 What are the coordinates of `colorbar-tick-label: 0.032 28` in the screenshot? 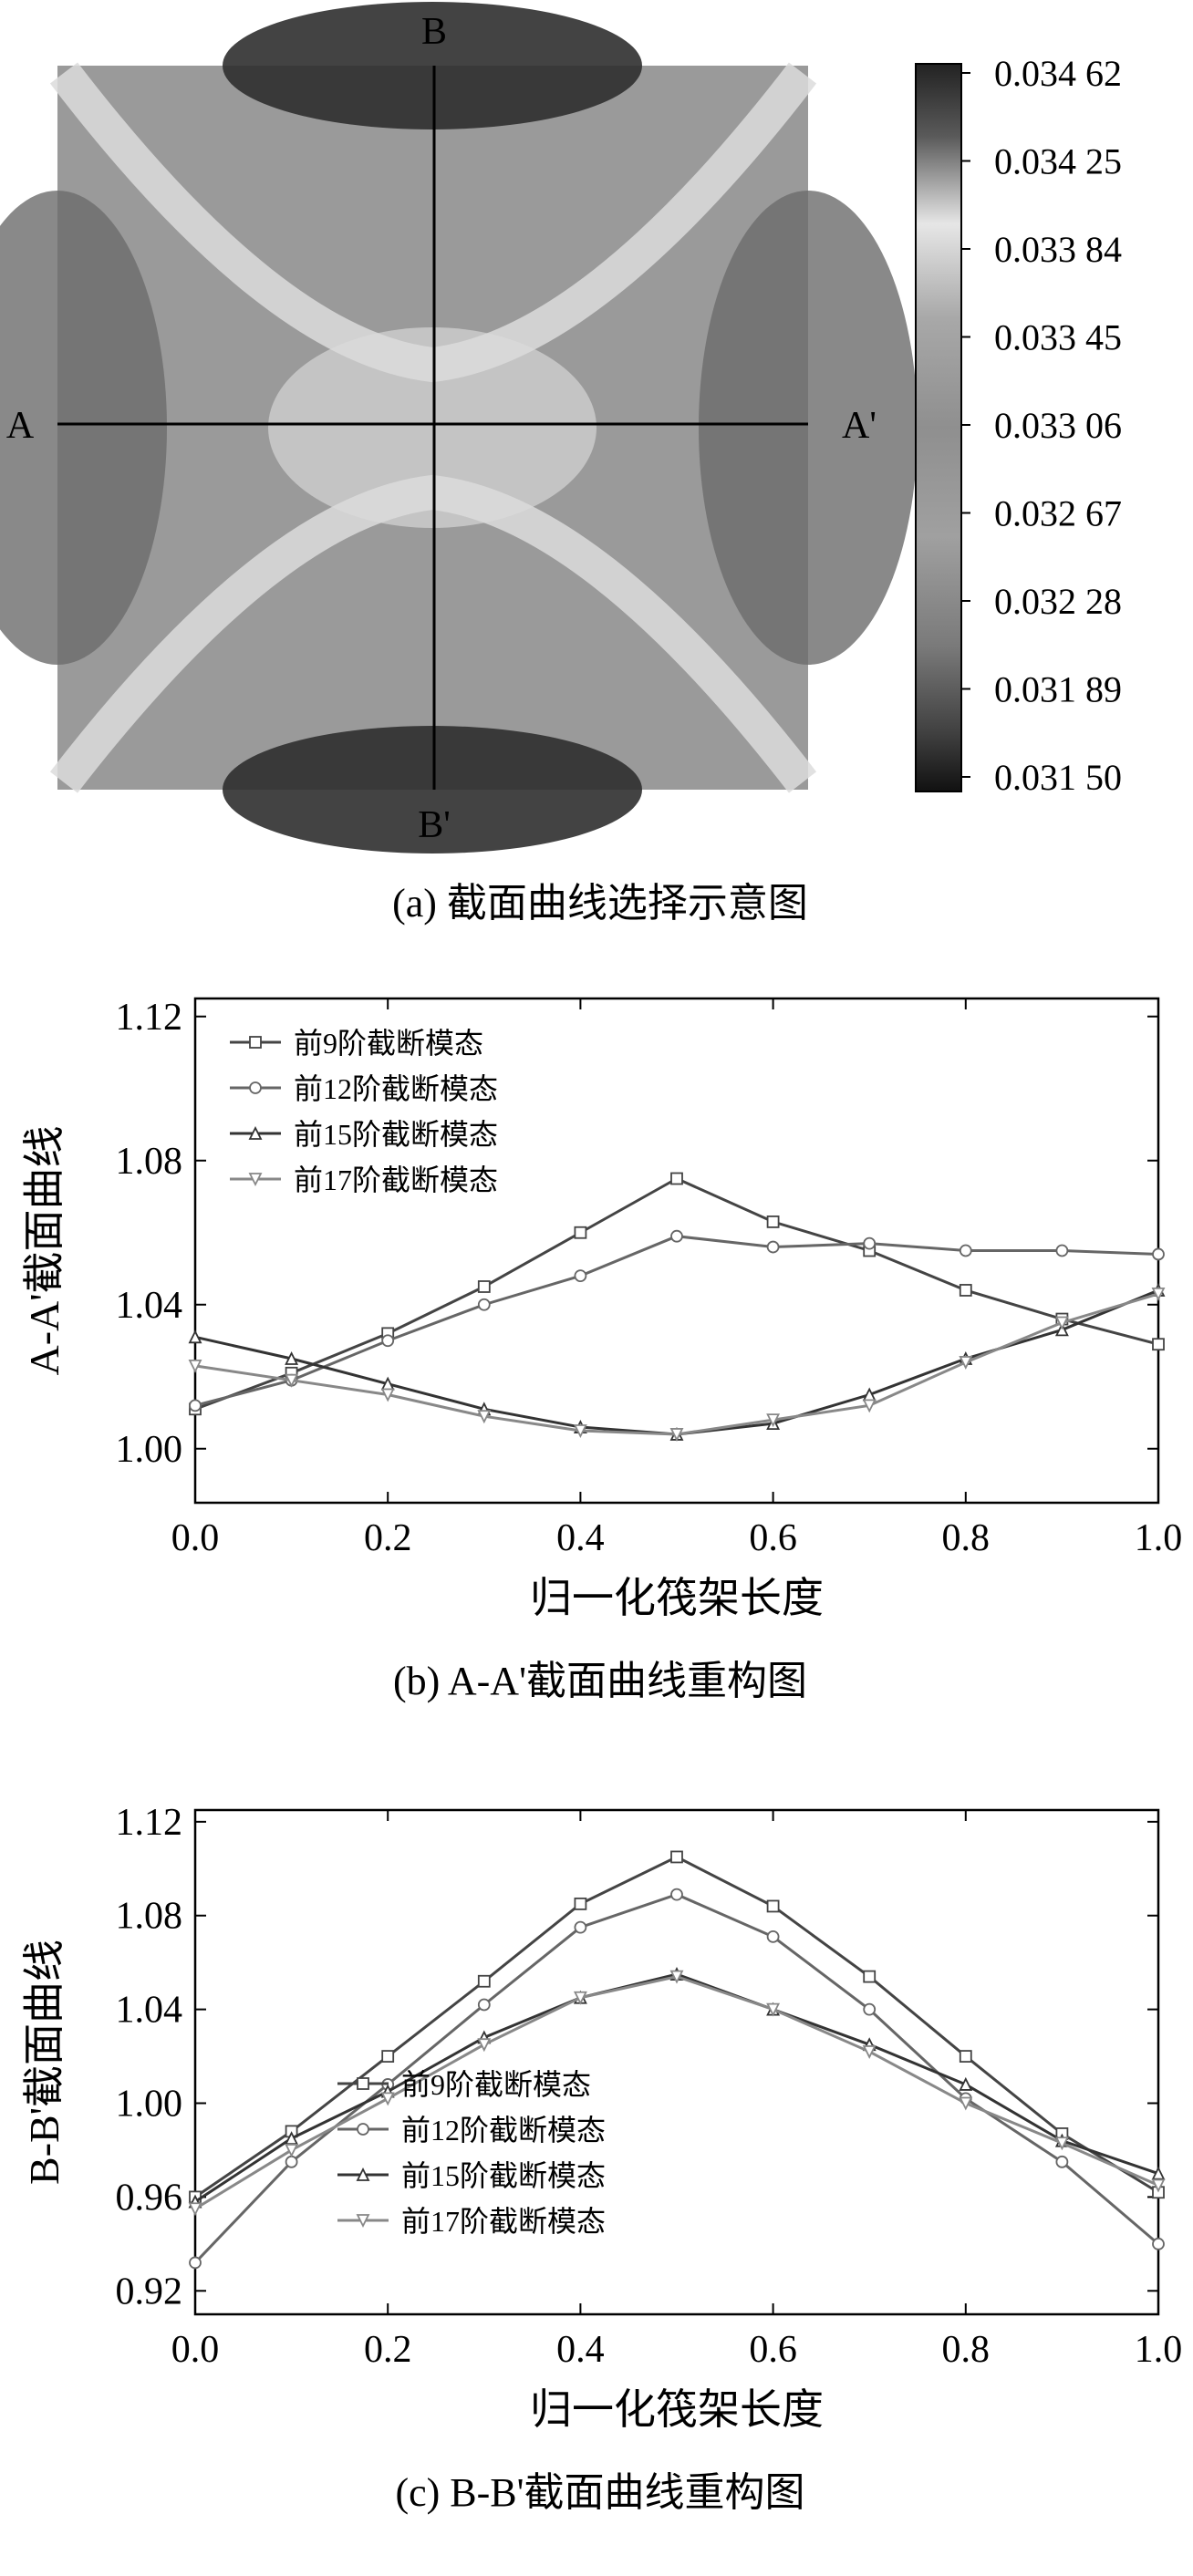 It's located at (1058, 601).